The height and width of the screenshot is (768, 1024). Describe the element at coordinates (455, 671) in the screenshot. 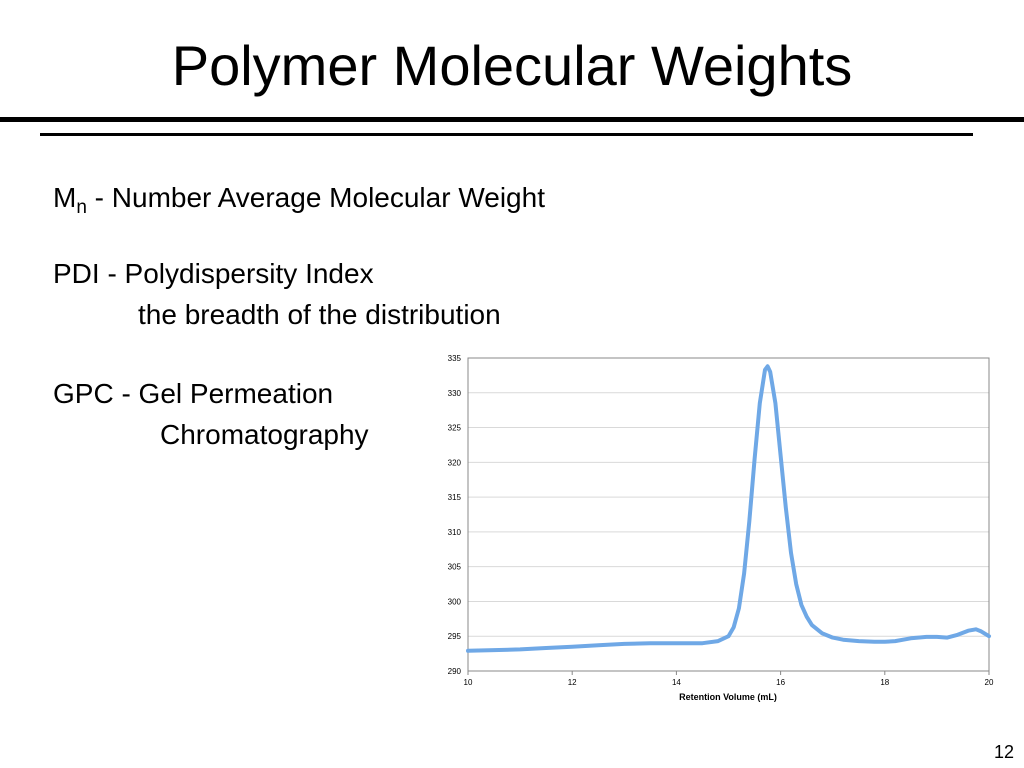

I see `y-tick-label: 290` at that location.